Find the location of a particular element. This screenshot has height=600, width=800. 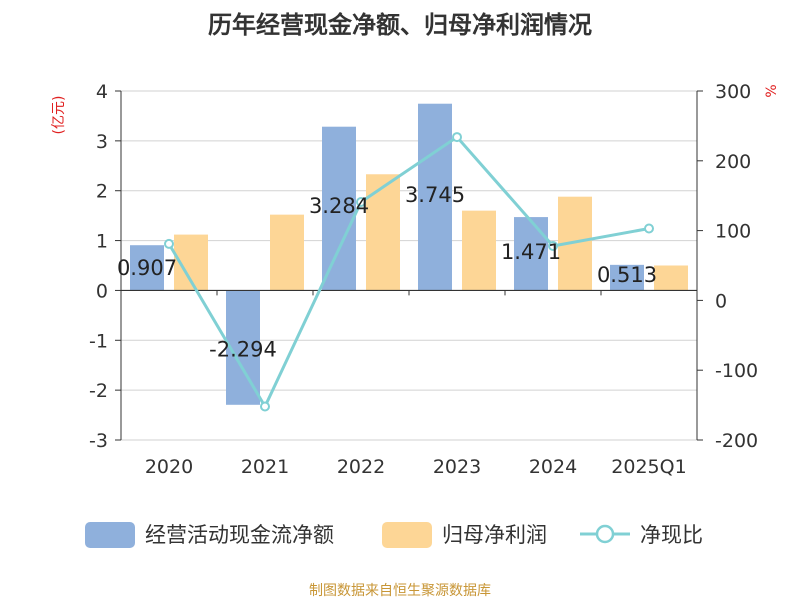

right-axis-tick-label: 300 is located at coordinates (733, 92).